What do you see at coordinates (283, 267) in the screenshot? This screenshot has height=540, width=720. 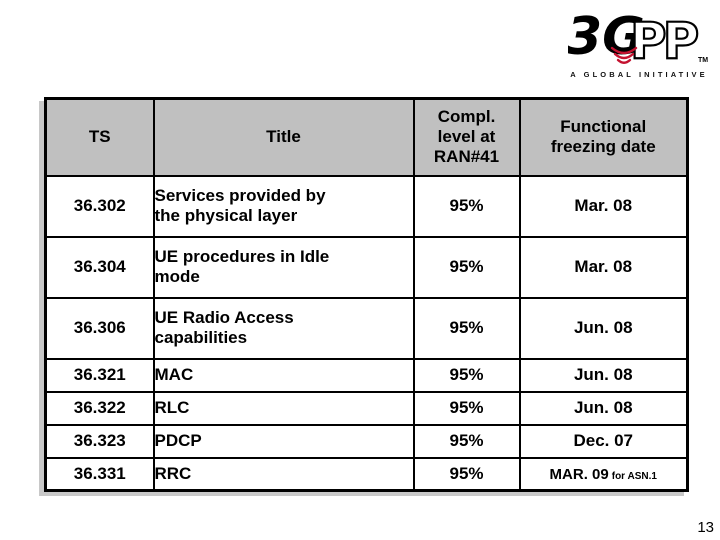 I see `title-cell: UE procedures in Idle mode` at bounding box center [283, 267].